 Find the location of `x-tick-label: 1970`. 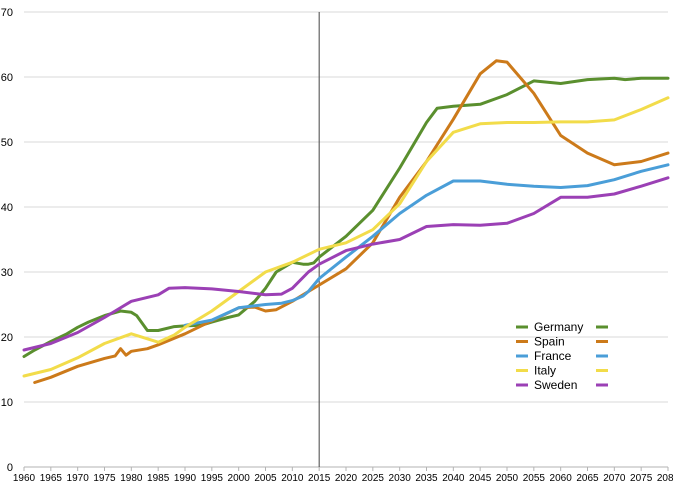

x-tick-label: 1970 is located at coordinates (78, 478).